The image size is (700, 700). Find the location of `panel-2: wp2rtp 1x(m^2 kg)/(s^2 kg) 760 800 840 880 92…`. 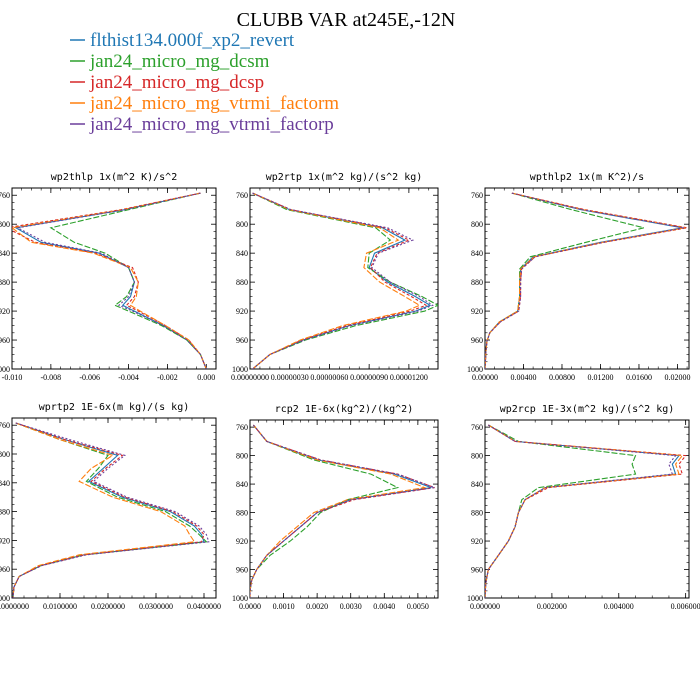

panel-2: wp2rtp 1x(m^2 kg)/(s^2 kg) 760 800 840 880 92… is located at coordinates (335, 277).